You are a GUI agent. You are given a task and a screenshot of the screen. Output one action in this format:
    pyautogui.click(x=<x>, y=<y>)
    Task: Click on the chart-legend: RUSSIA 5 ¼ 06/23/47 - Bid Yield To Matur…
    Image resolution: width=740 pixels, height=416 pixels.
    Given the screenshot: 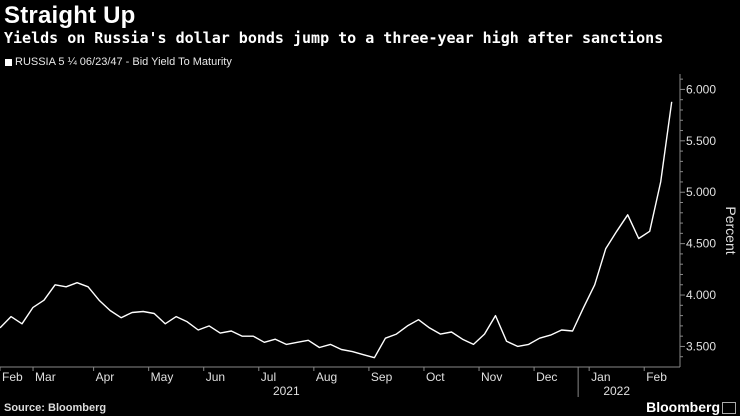 What is the action you would take?
    pyautogui.click(x=118, y=62)
    